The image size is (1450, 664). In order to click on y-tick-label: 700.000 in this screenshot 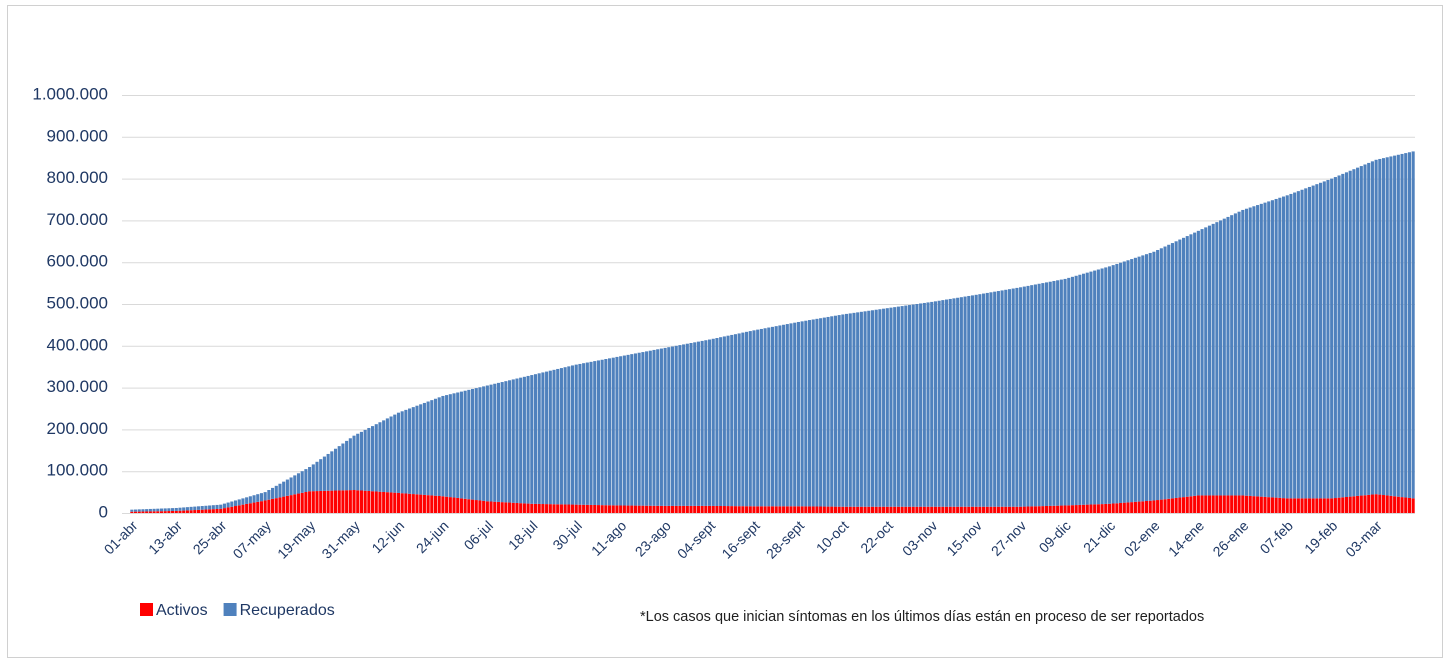, I will do `click(77, 219)`.